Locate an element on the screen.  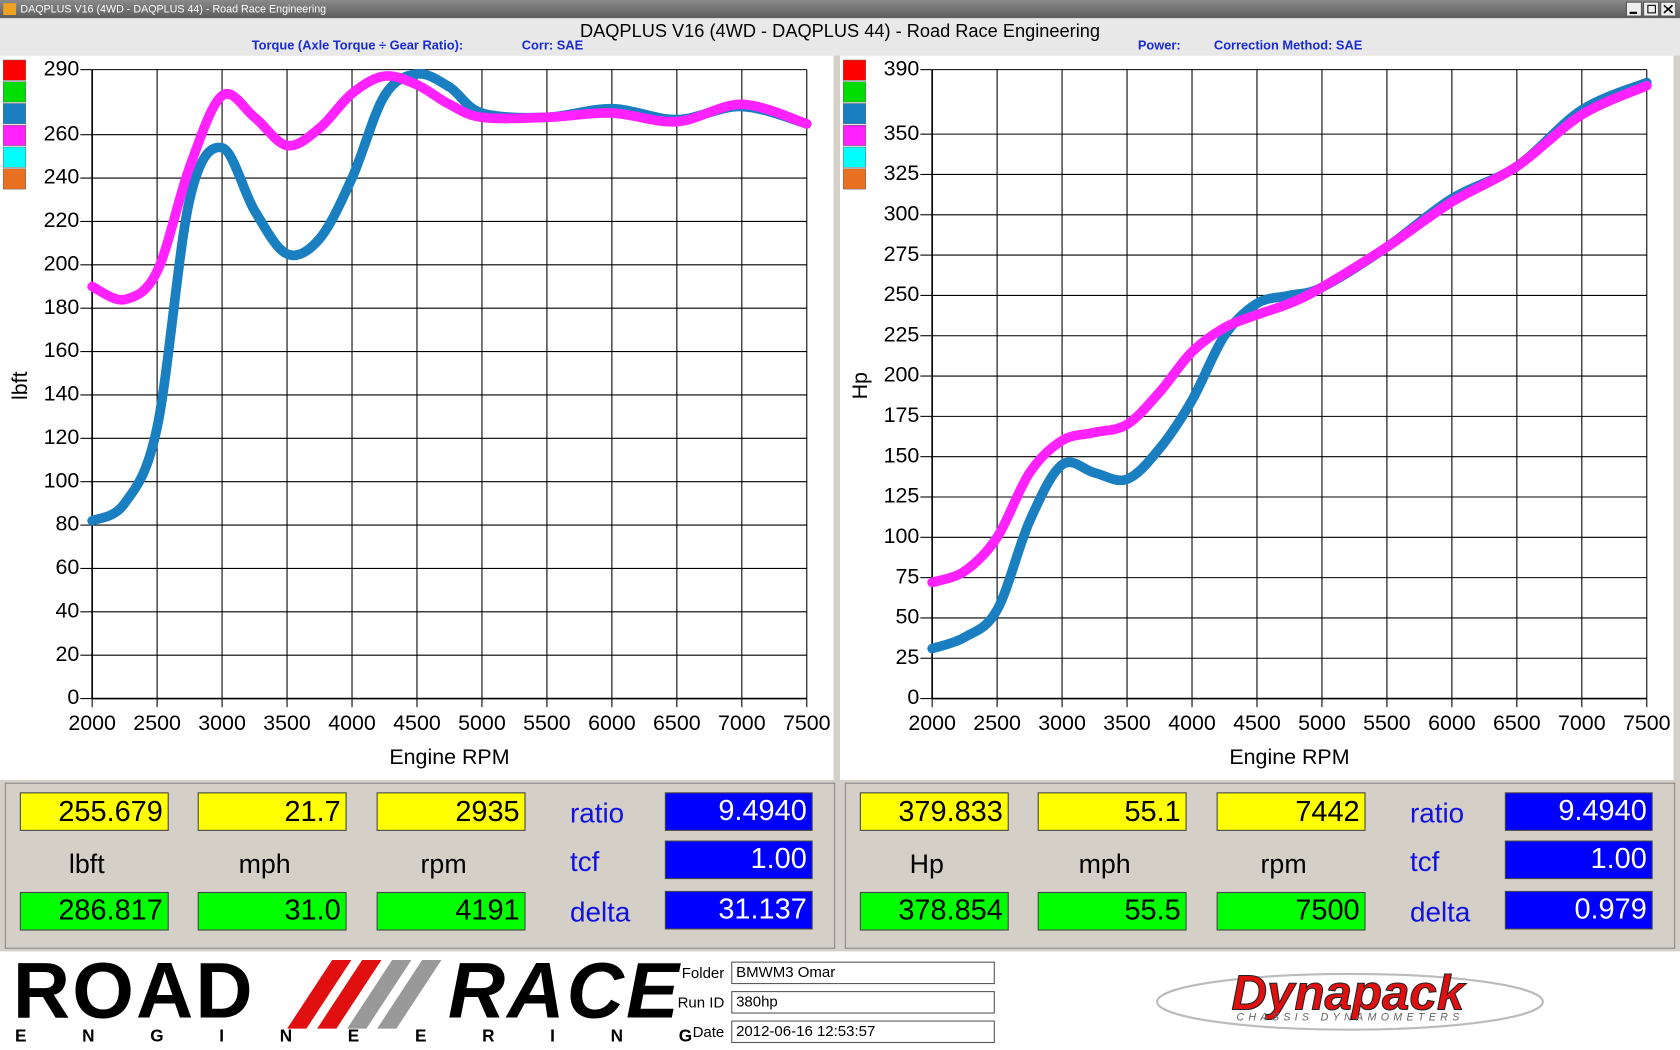
chart-subtitle: Power: is located at coordinates (1159, 44).